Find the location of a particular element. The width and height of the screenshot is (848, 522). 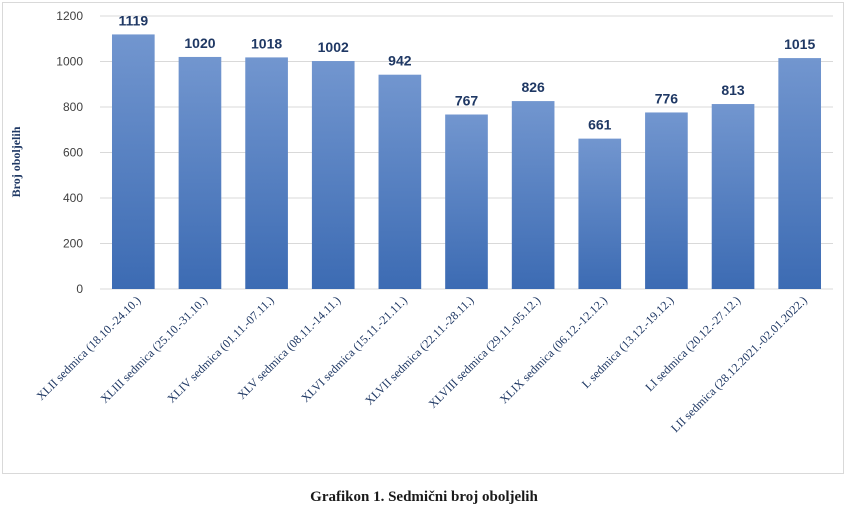

x-category-label: XLVI sedmica (15.11.-21.11.) is located at coordinates (354, 349).